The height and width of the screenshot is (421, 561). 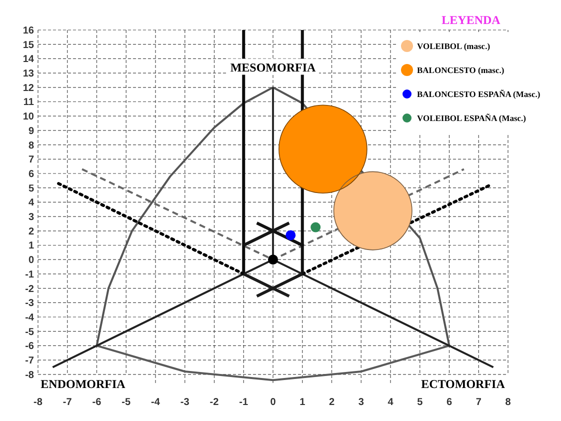 I want to click on y-tick-label: 14, so click(x=28, y=60).